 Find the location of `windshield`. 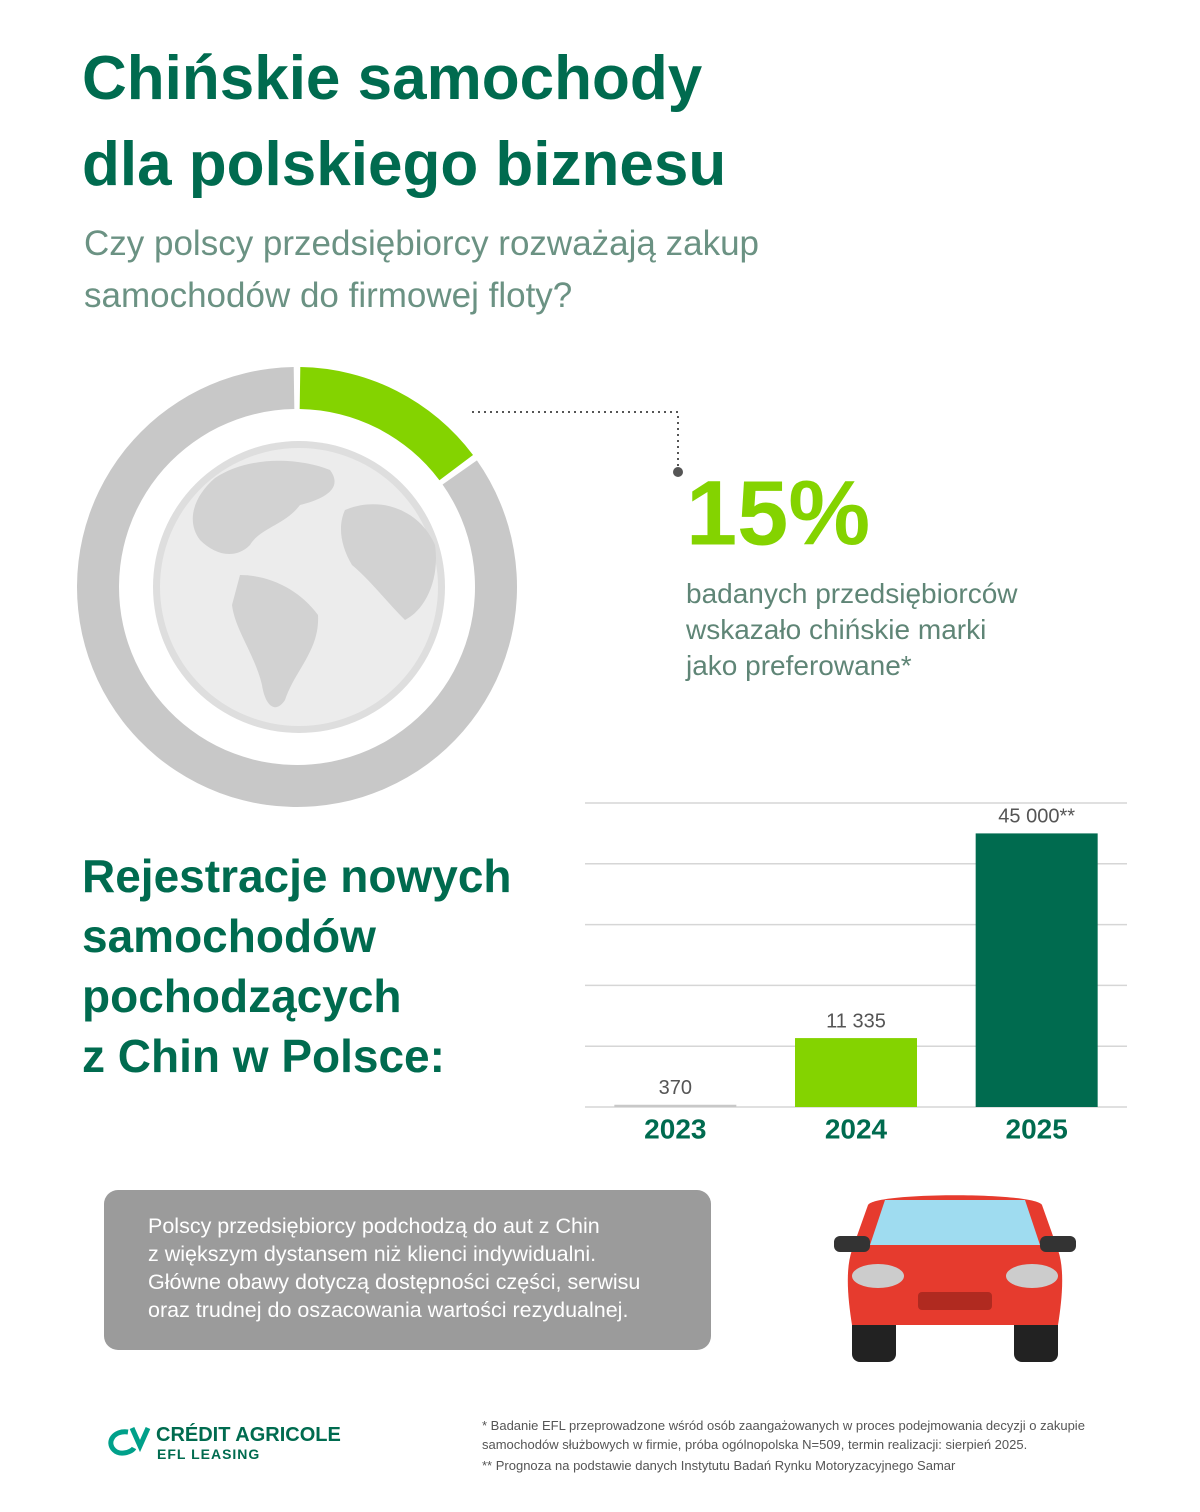

windshield is located at coordinates (955, 1222).